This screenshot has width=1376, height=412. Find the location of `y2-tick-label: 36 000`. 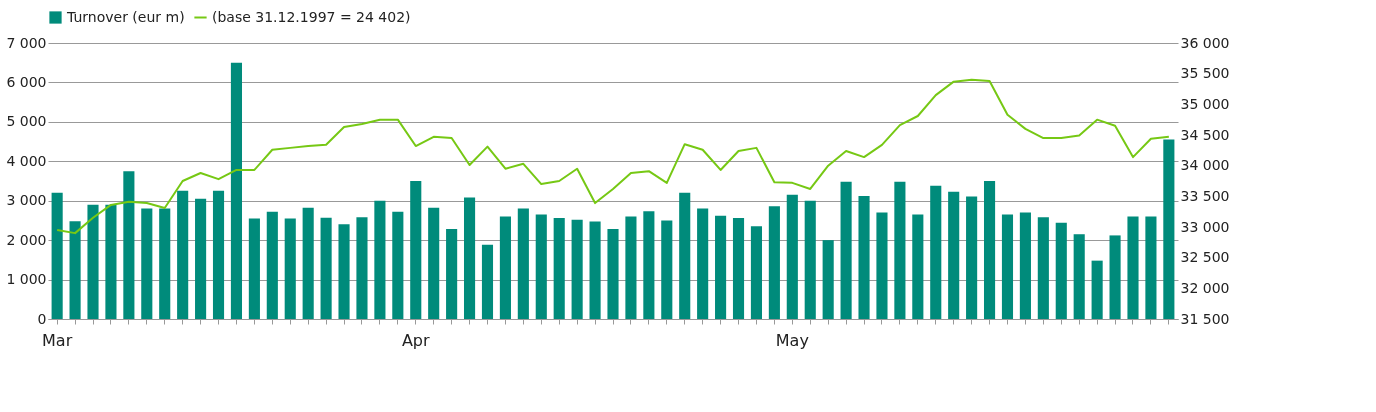

y2-tick-label: 36 000 is located at coordinates (1205, 42).